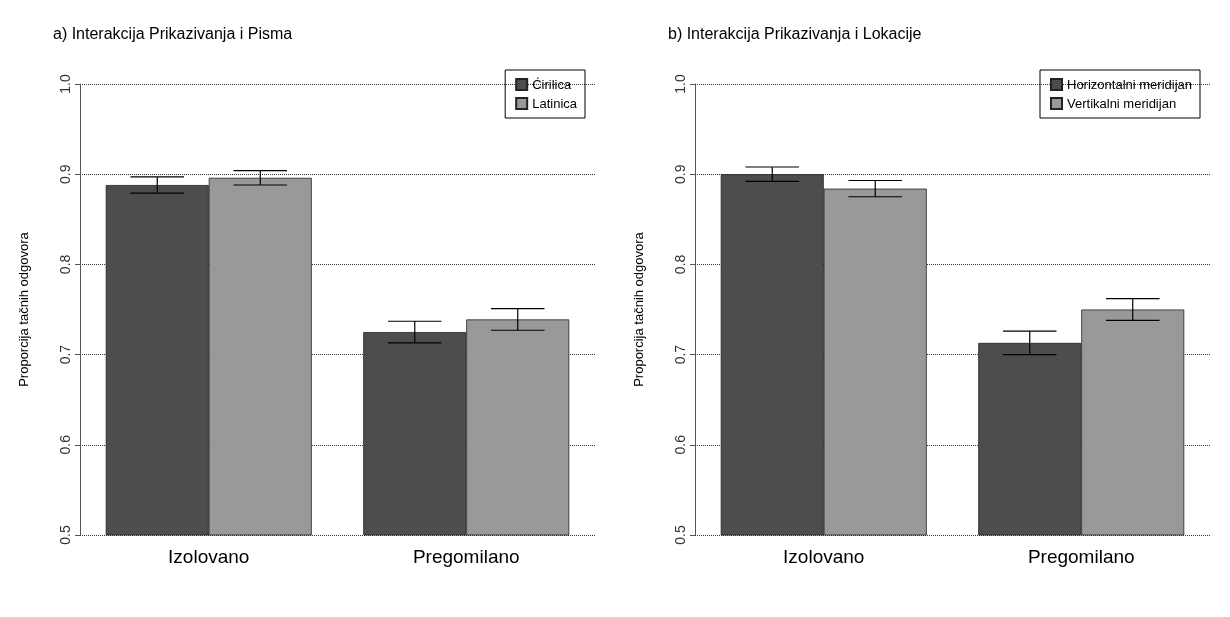  I want to click on legend-label: Vertikalni meridijan, so click(1122, 103).